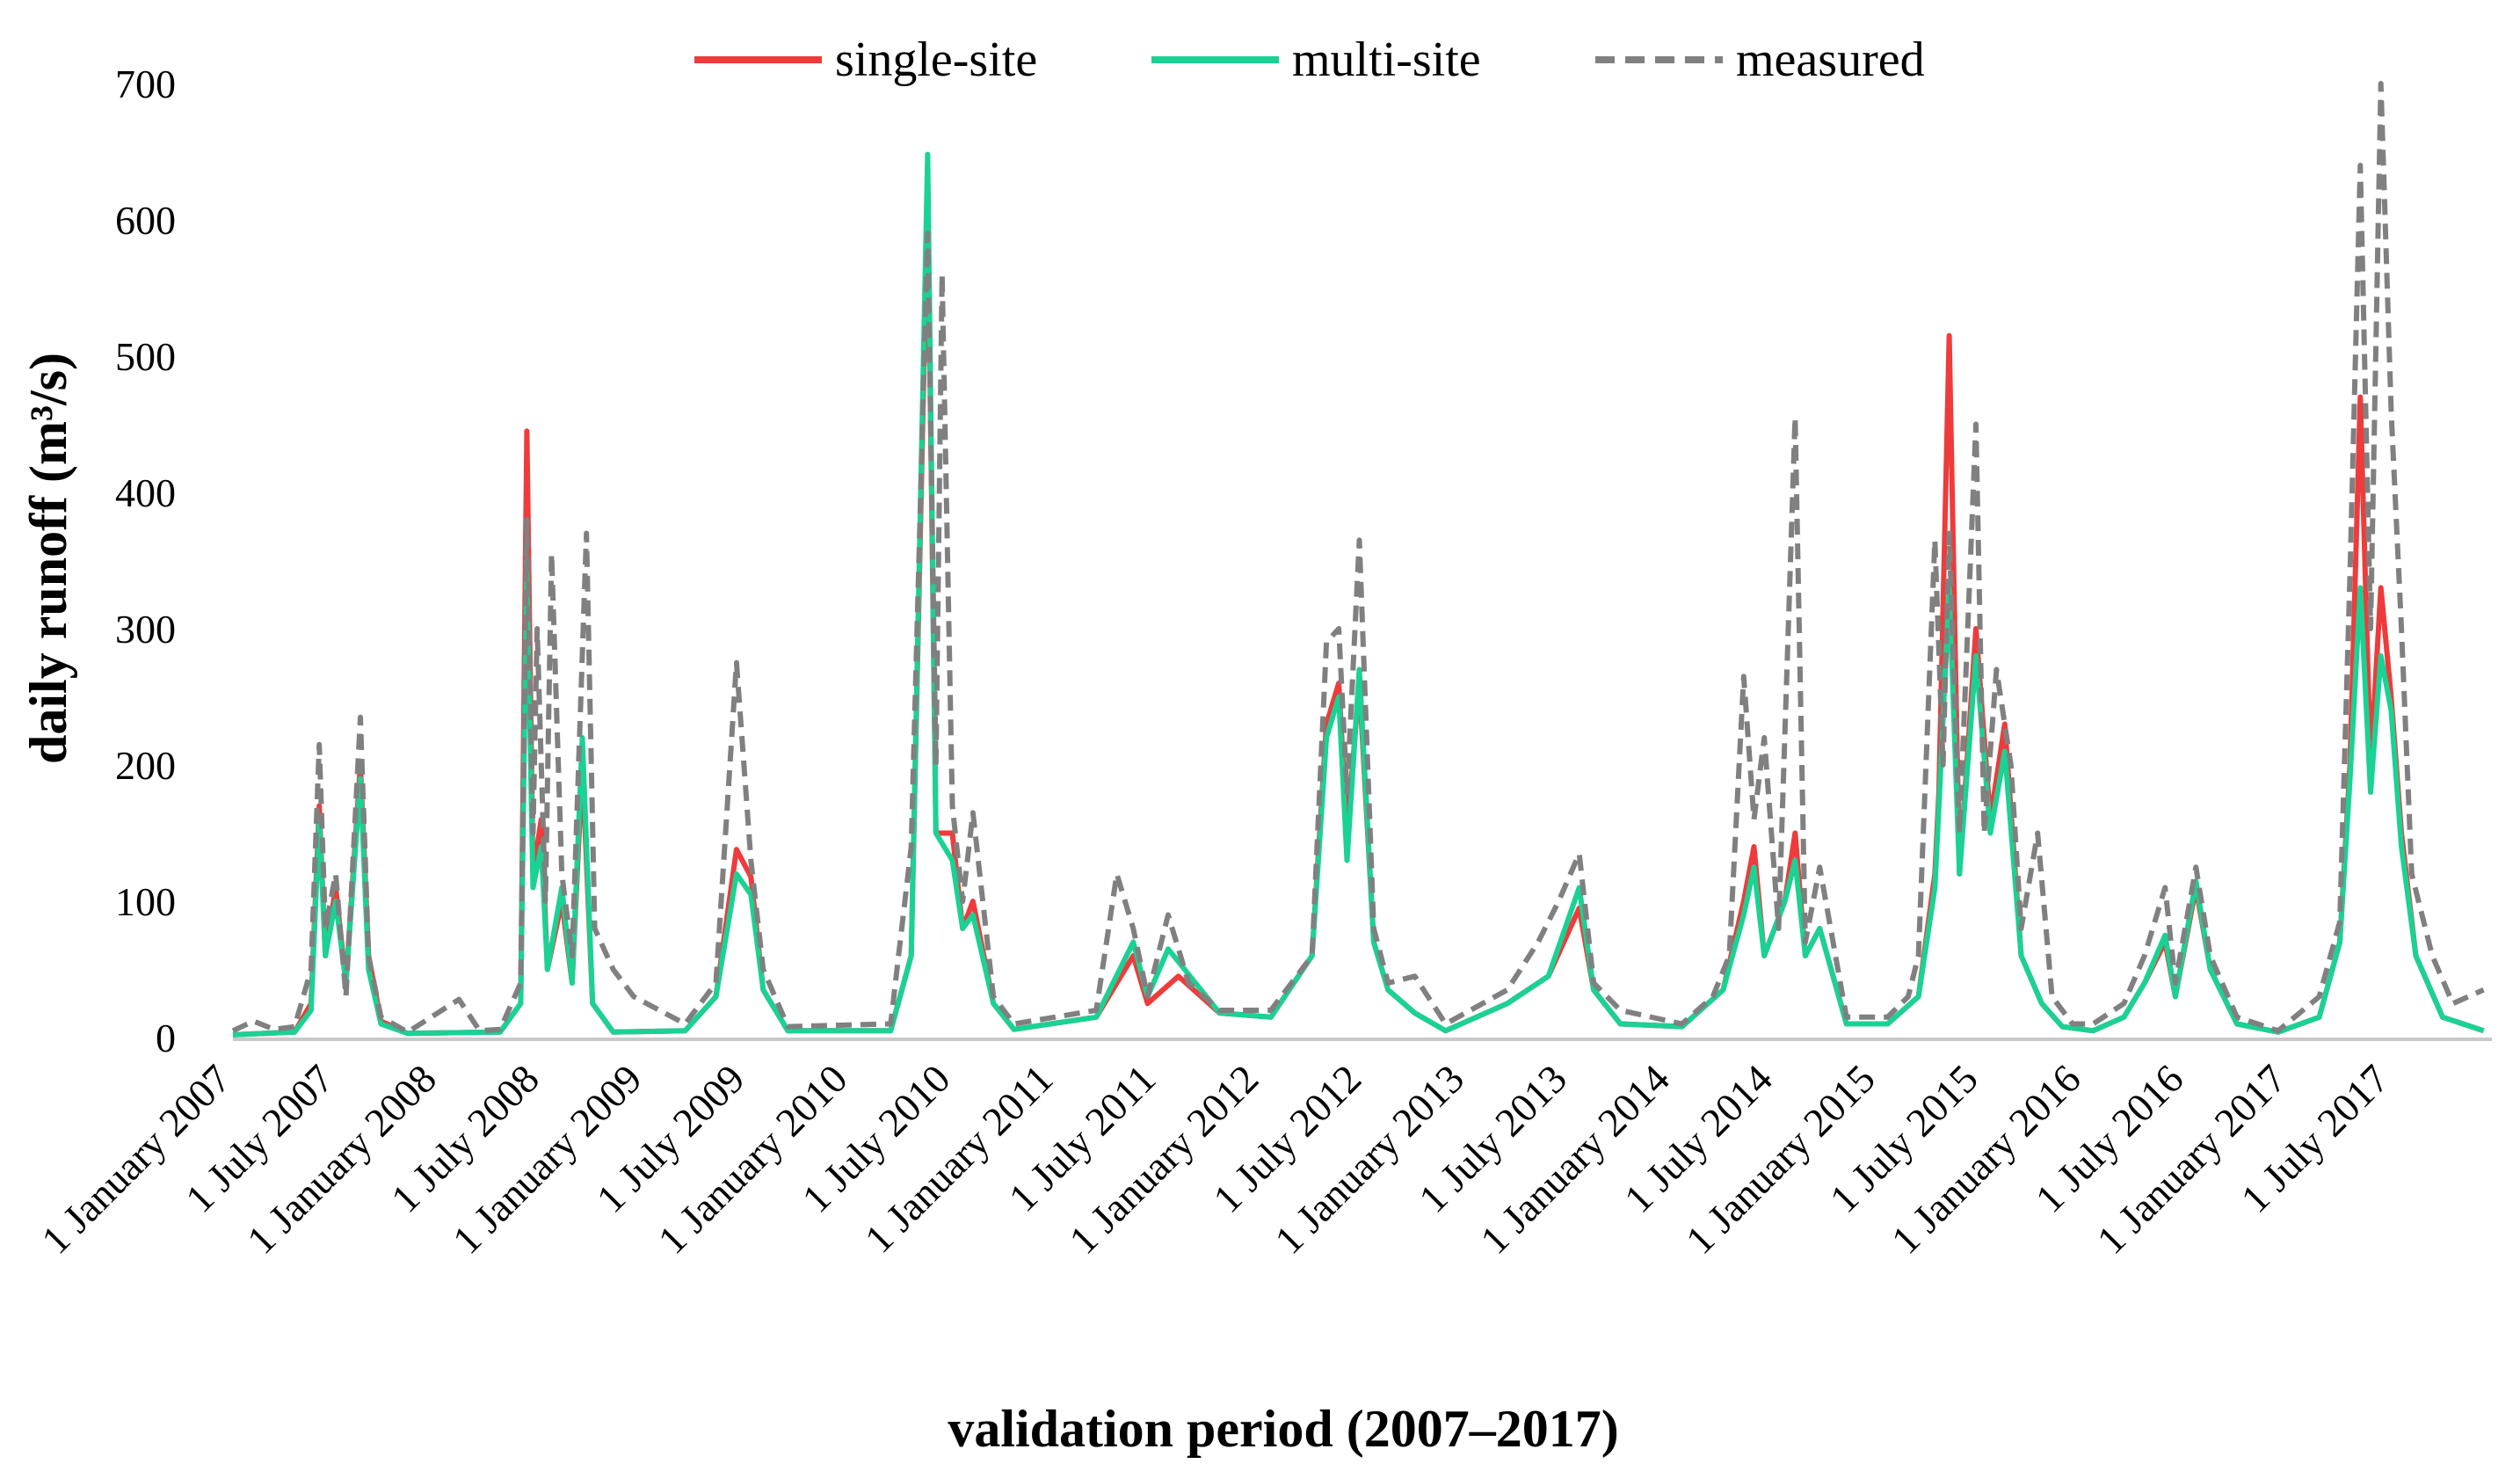 This screenshot has width=2520, height=1471. Describe the element at coordinates (1831, 60) in the screenshot. I see `legend-label-measured: measured` at that location.